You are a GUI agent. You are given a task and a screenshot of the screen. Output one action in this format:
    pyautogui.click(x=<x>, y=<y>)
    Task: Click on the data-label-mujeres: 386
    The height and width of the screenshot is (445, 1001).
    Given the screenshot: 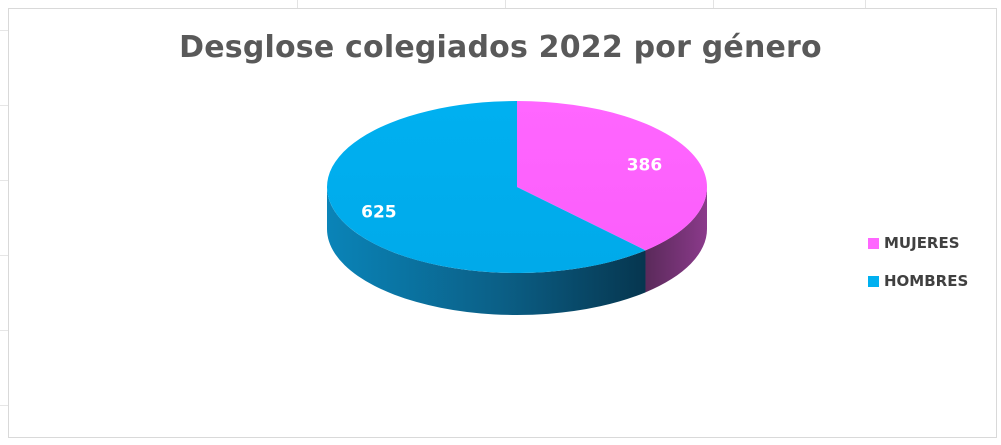 What is the action you would take?
    pyautogui.click(x=645, y=166)
    